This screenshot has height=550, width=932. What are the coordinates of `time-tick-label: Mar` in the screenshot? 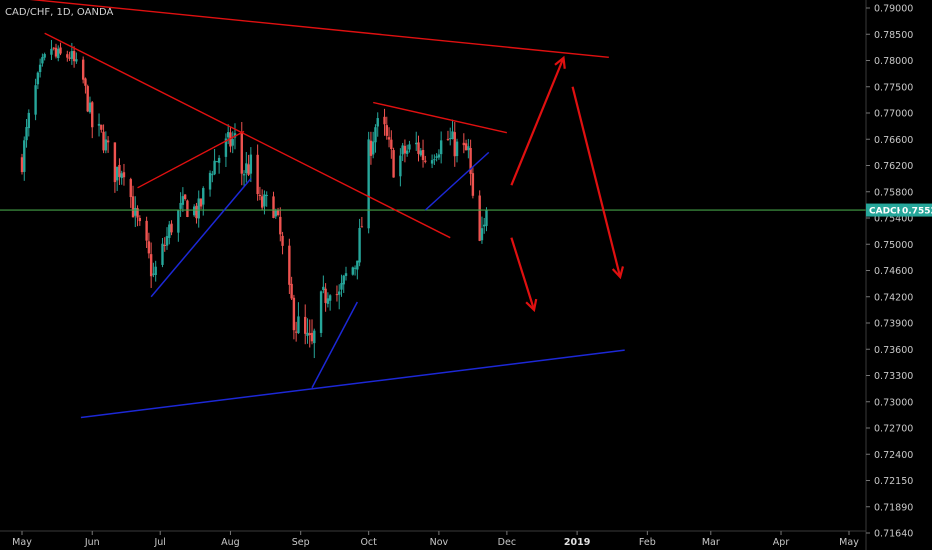 It's located at (711, 542).